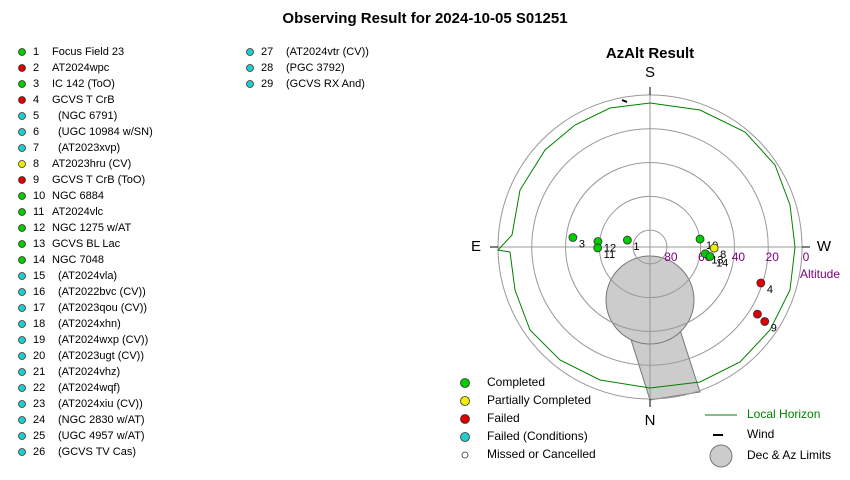  What do you see at coordinates (86, 244) in the screenshot?
I see `target-name: GCVS BL Lac` at bounding box center [86, 244].